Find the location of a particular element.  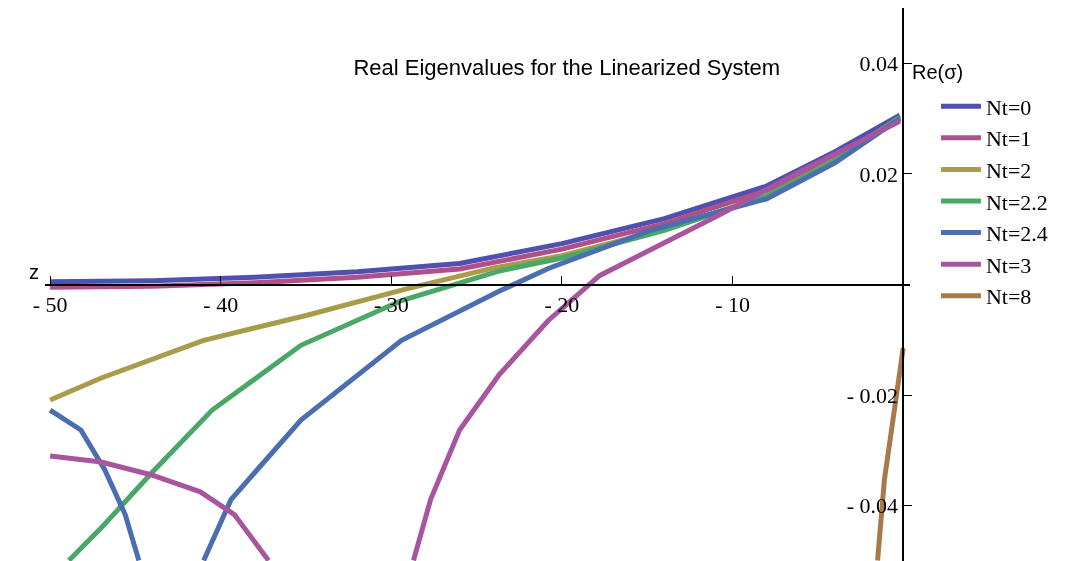

legend-label: Nt=2 is located at coordinates (1008, 170).